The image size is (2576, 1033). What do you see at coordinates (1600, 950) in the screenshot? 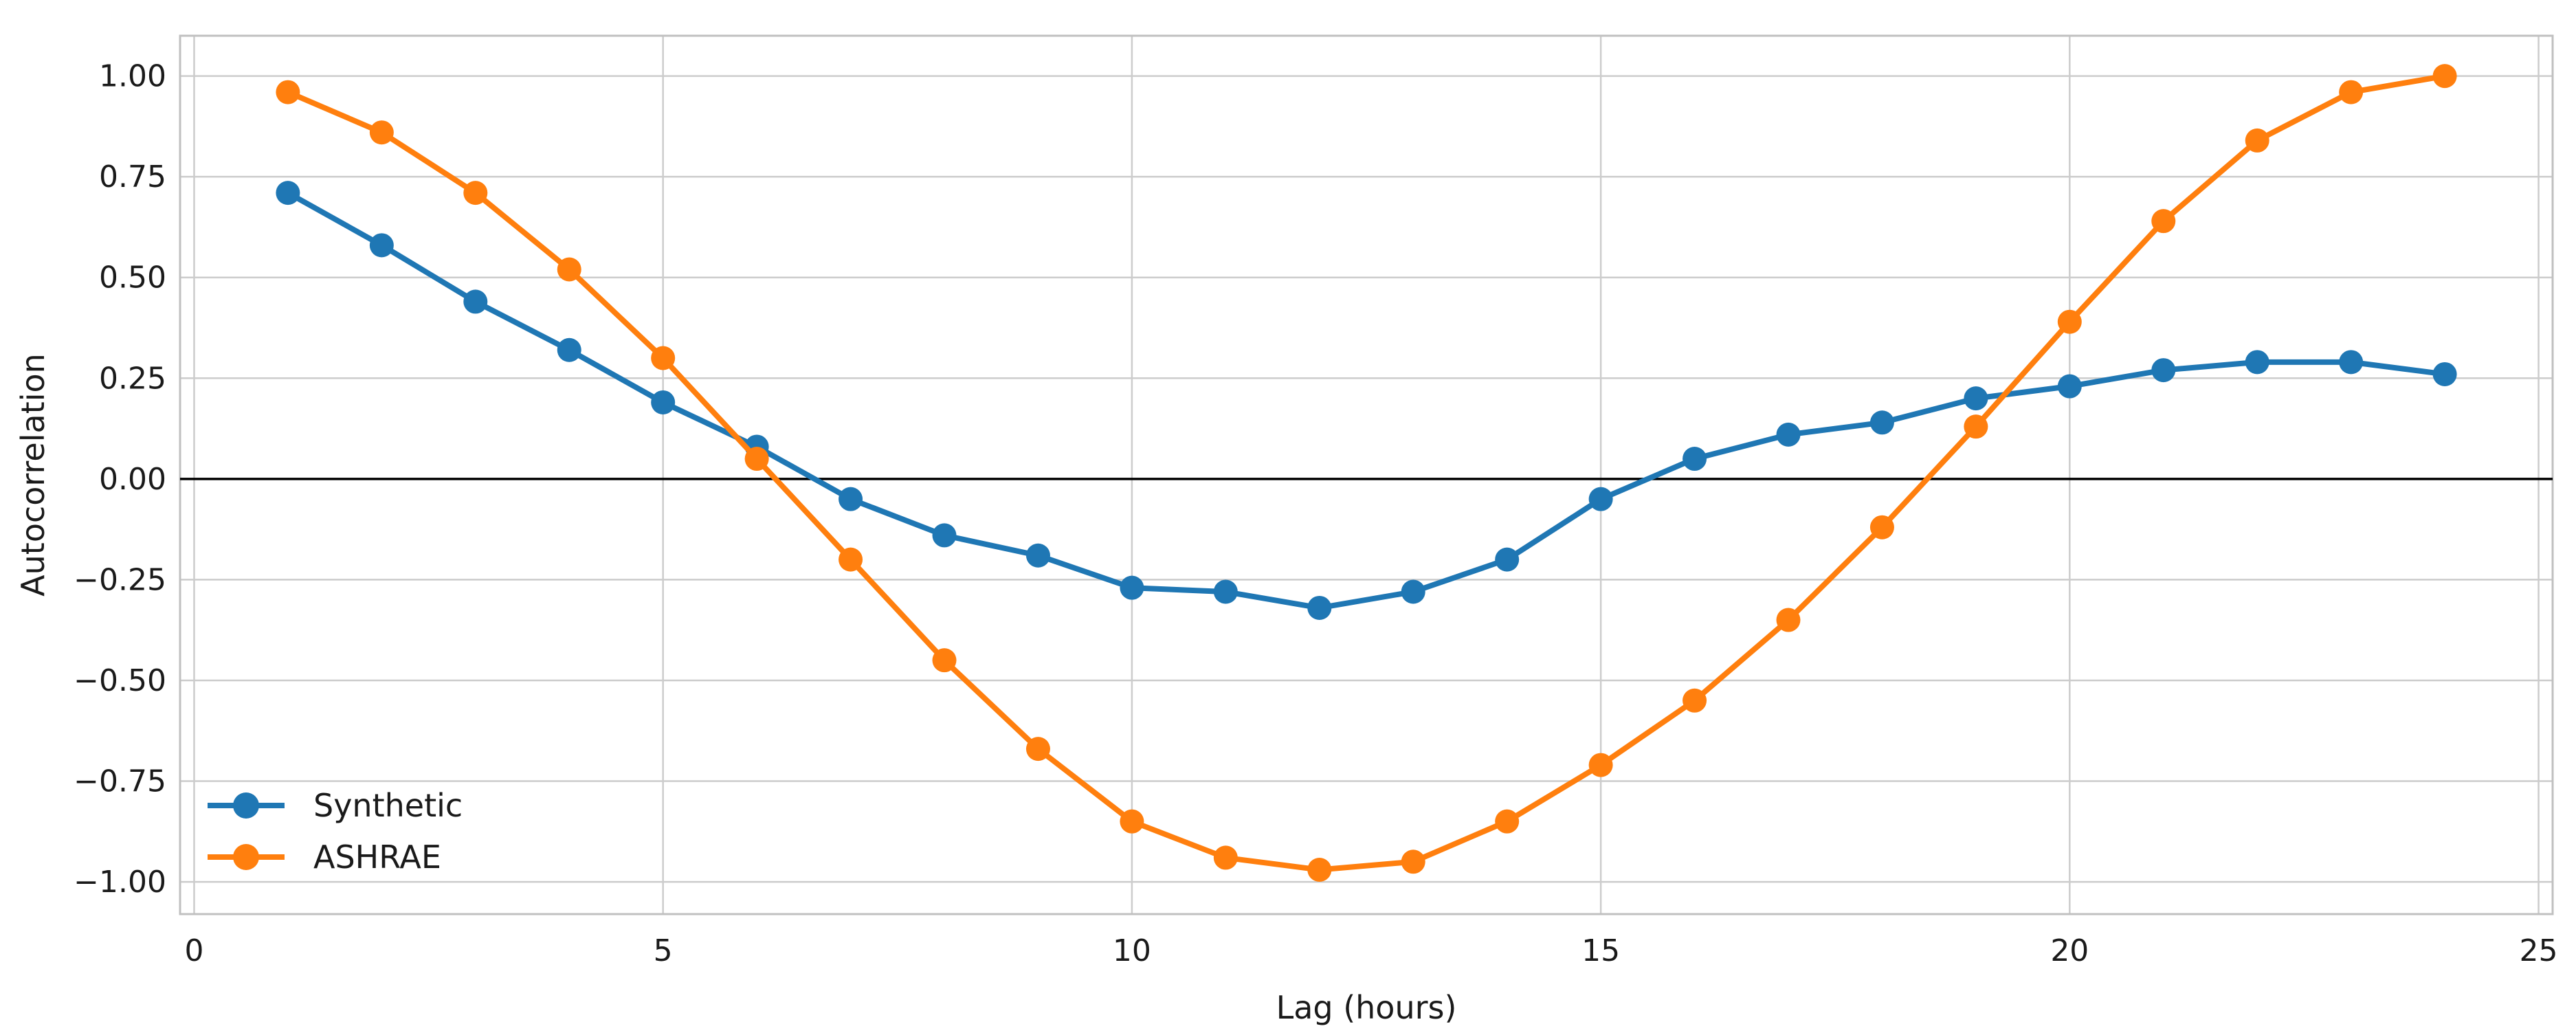
I see `x-tick-label: 15` at bounding box center [1600, 950].